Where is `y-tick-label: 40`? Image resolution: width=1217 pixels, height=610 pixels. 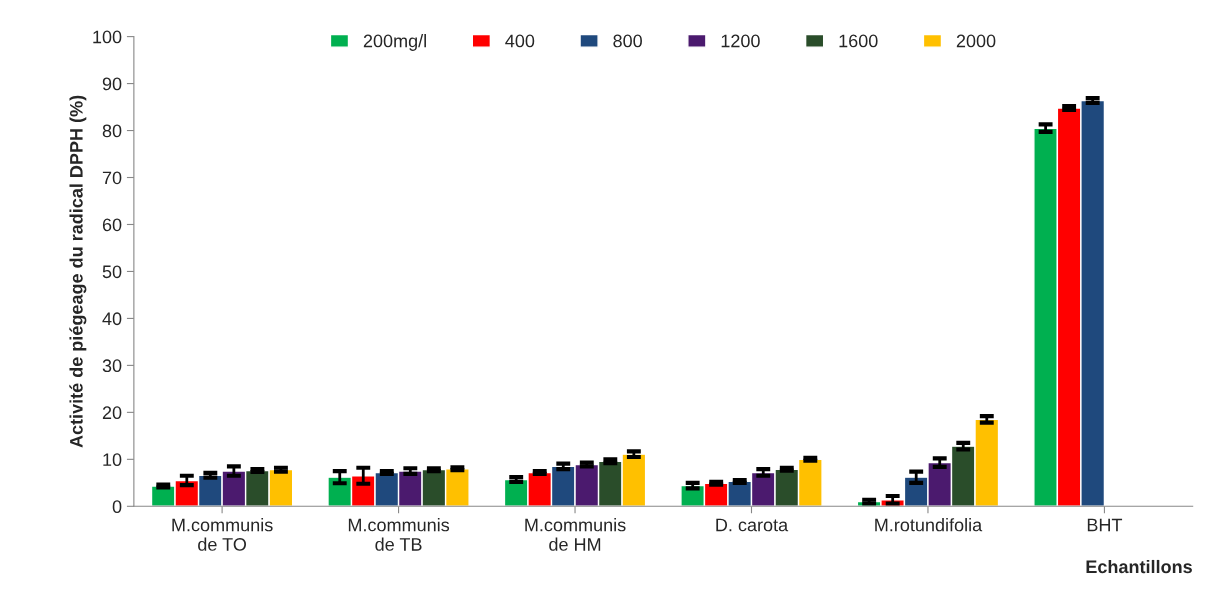
y-tick-label: 40 is located at coordinates (112, 319).